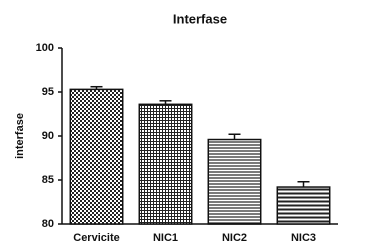 The width and height of the screenshot is (368, 250). I want to click on chart-title: Interfase, so click(200, 18).